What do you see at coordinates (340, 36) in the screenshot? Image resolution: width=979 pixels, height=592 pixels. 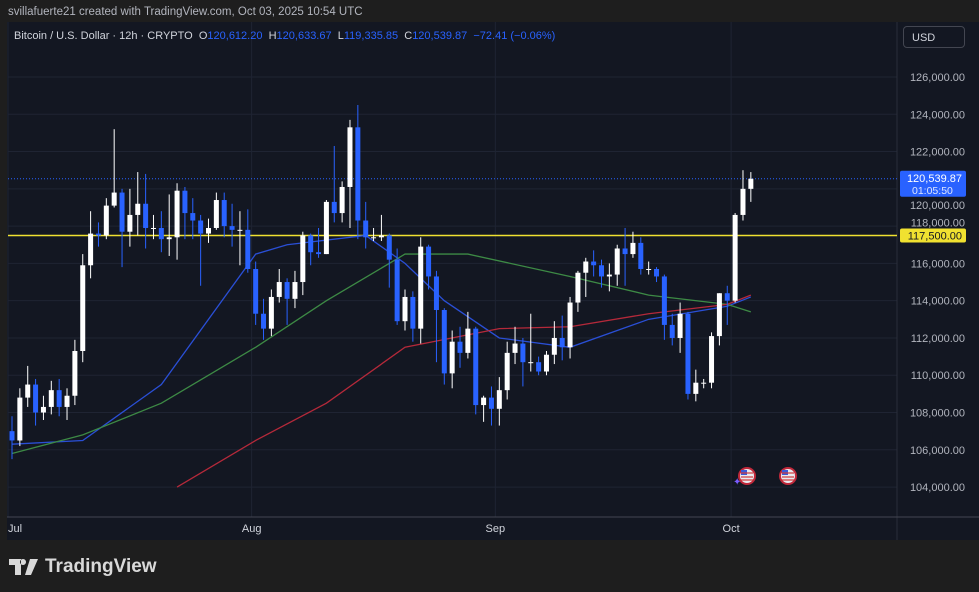 I see `low-label: L` at bounding box center [340, 36].